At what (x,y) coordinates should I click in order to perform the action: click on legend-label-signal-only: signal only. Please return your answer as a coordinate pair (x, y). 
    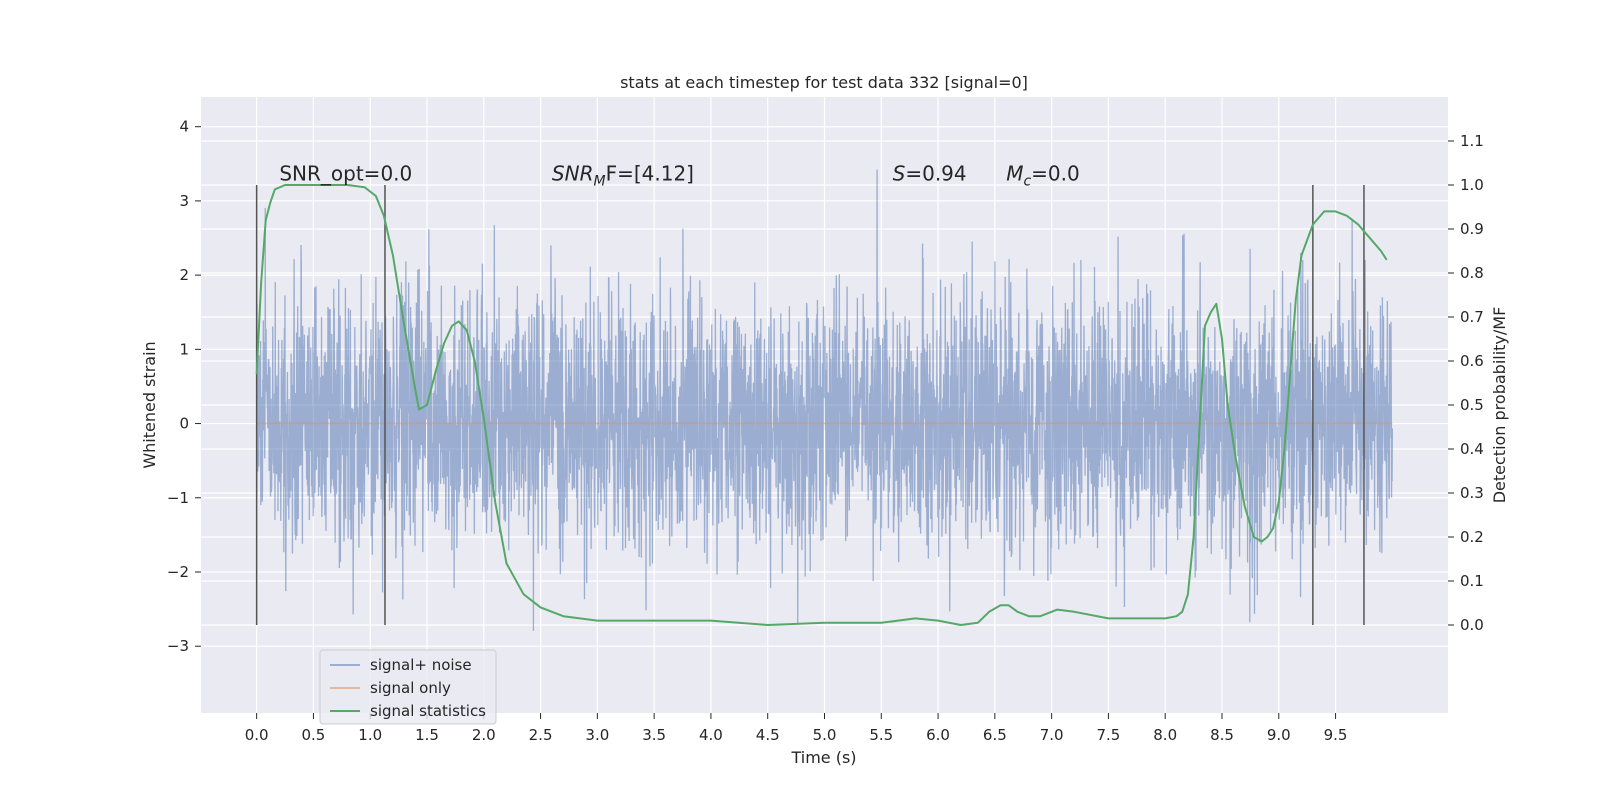
    Looking at the image, I should click on (410, 688).